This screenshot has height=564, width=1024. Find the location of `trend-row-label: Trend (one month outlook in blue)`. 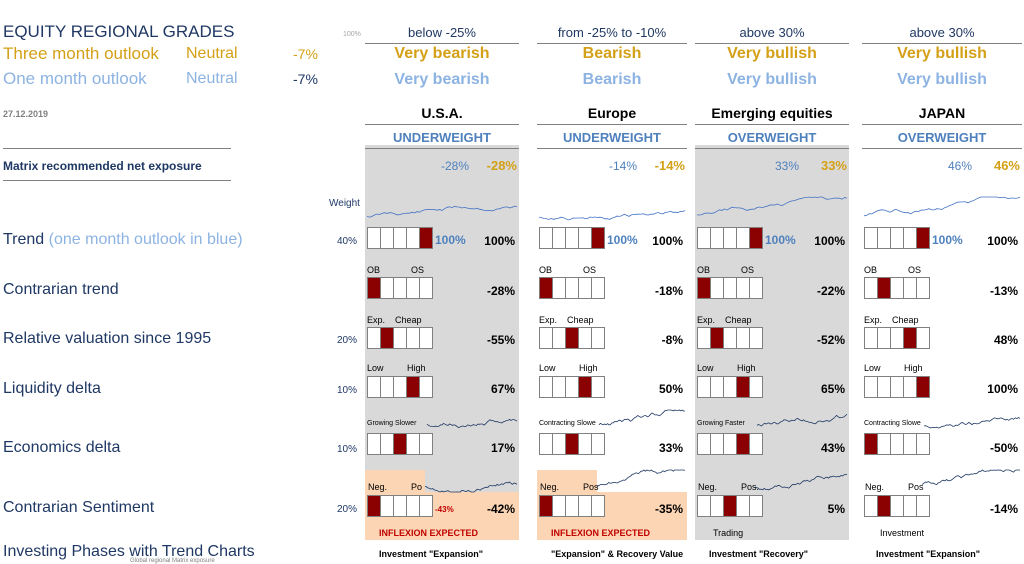

trend-row-label: Trend (one month outlook in blue) is located at coordinates (123, 239).